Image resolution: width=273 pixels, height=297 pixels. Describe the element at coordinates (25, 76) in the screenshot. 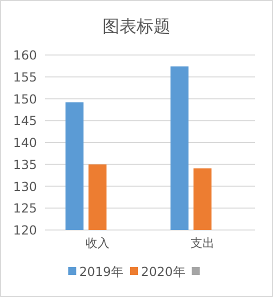

I see `y-tick-label: 155` at that location.